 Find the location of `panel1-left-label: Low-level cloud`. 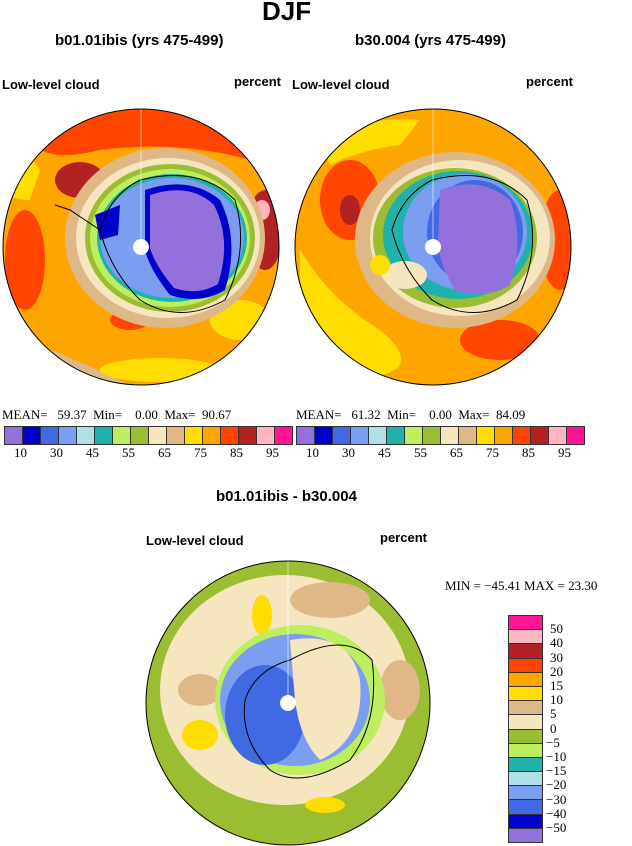

panel1-left-label: Low-level cloud is located at coordinates (51, 84).